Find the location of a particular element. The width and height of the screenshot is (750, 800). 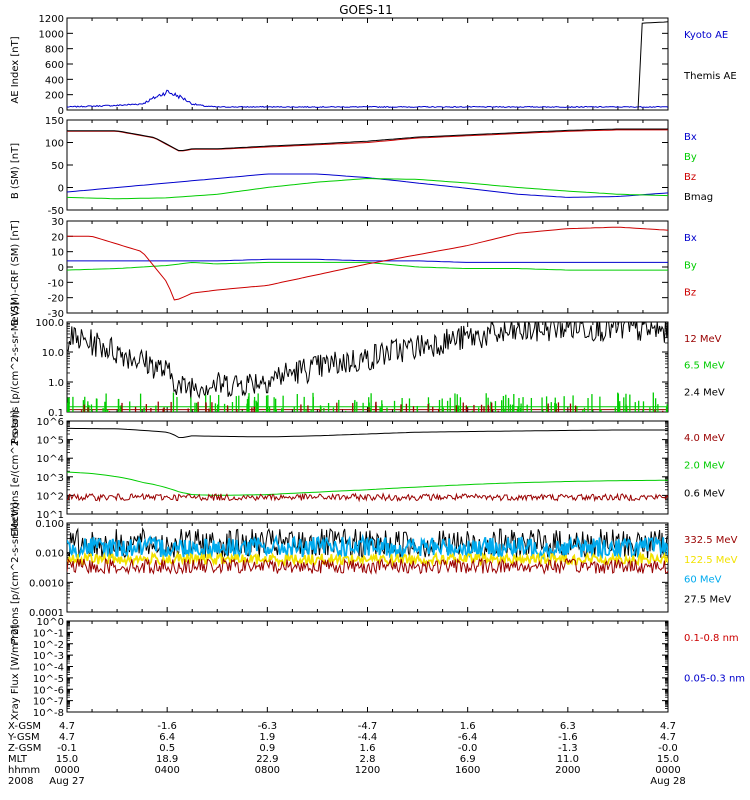

y-tick-label: 10^-8 is located at coordinates (48, 713).